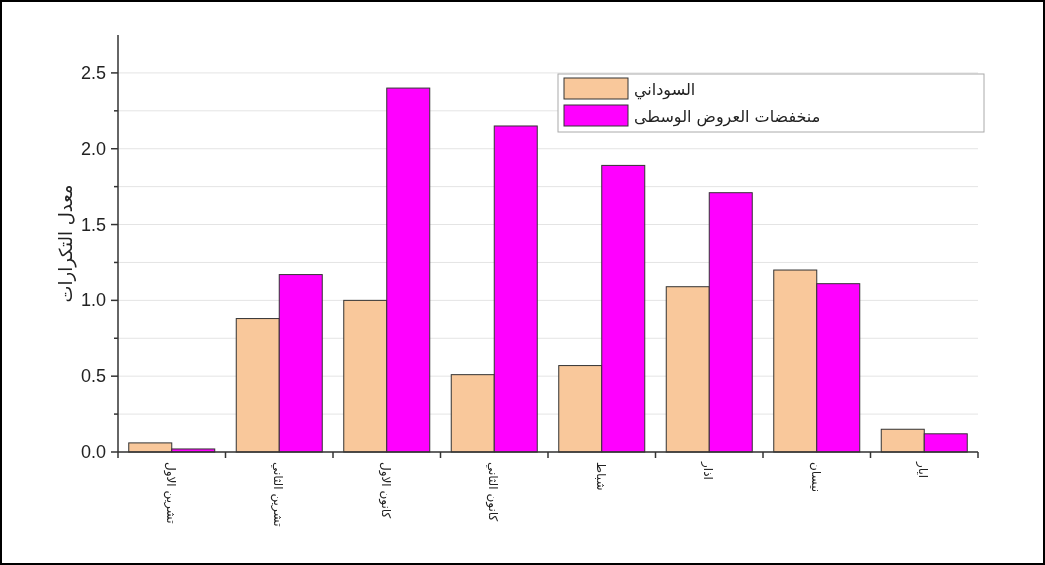  I want to click on y-tick-label: 0.0, so click(93, 452).